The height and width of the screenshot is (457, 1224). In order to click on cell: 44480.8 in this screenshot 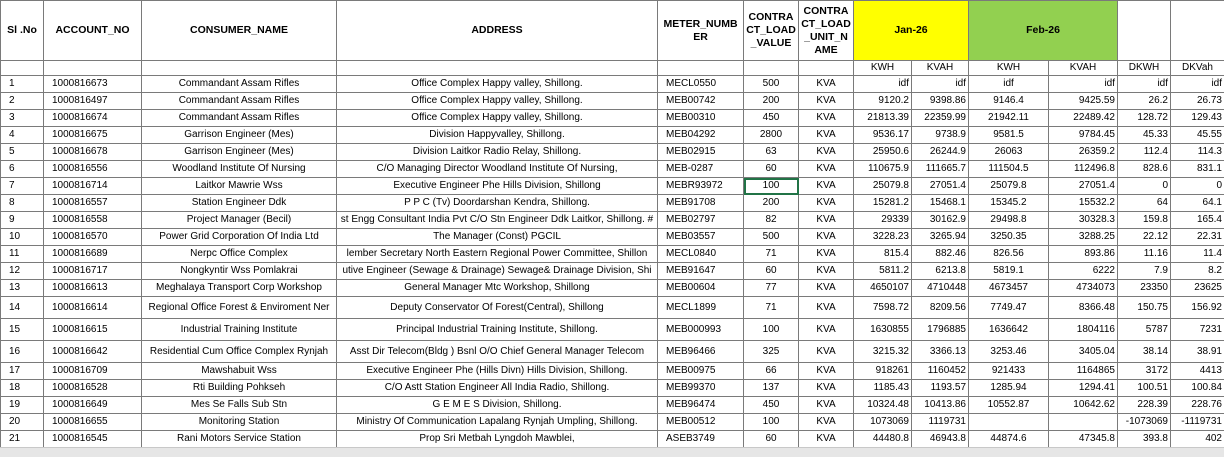, I will do `click(882, 439)`.